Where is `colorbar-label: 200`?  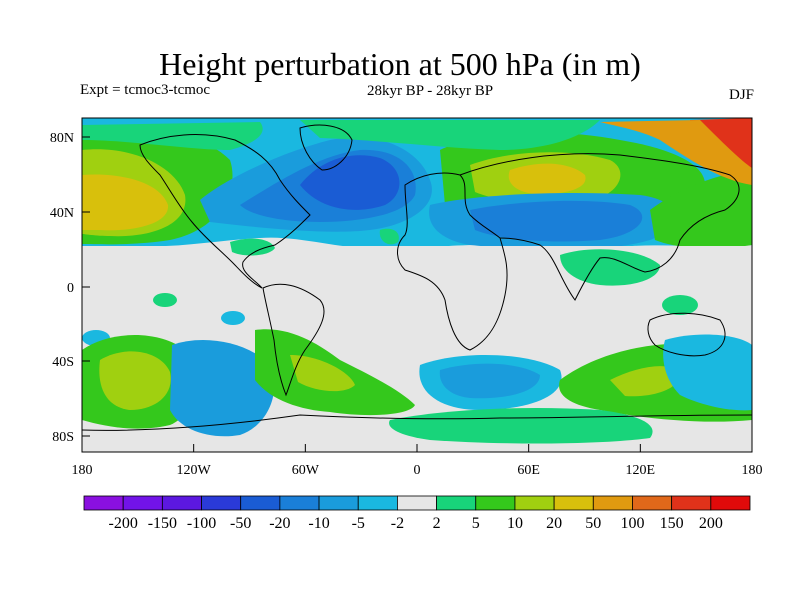 colorbar-label: 200 is located at coordinates (711, 523).